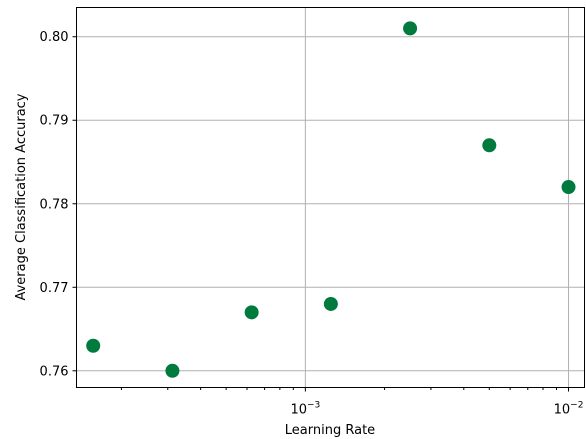 This screenshot has width=586, height=439. Describe the element at coordinates (54, 371) in the screenshot. I see `y-tick-label: 0.76` at that location.